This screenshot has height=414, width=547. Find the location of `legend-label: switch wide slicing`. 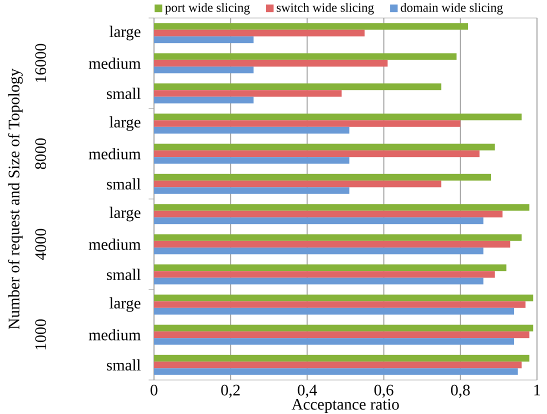

legend-label: switch wide slicing is located at coordinates (325, 8).